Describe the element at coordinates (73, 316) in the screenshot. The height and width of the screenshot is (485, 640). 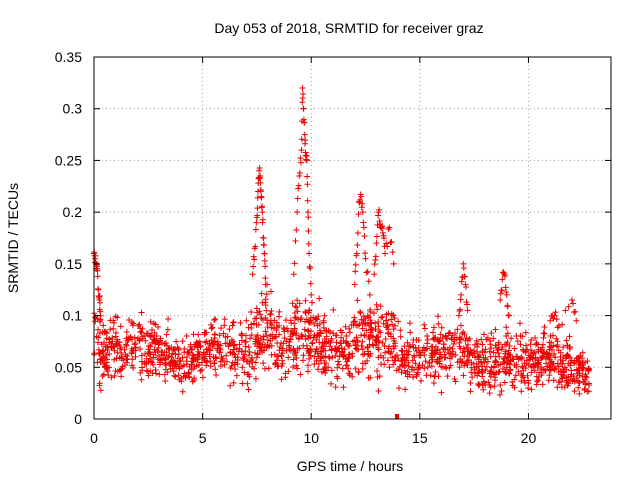
I see `y-tick-label: 0.1` at that location.